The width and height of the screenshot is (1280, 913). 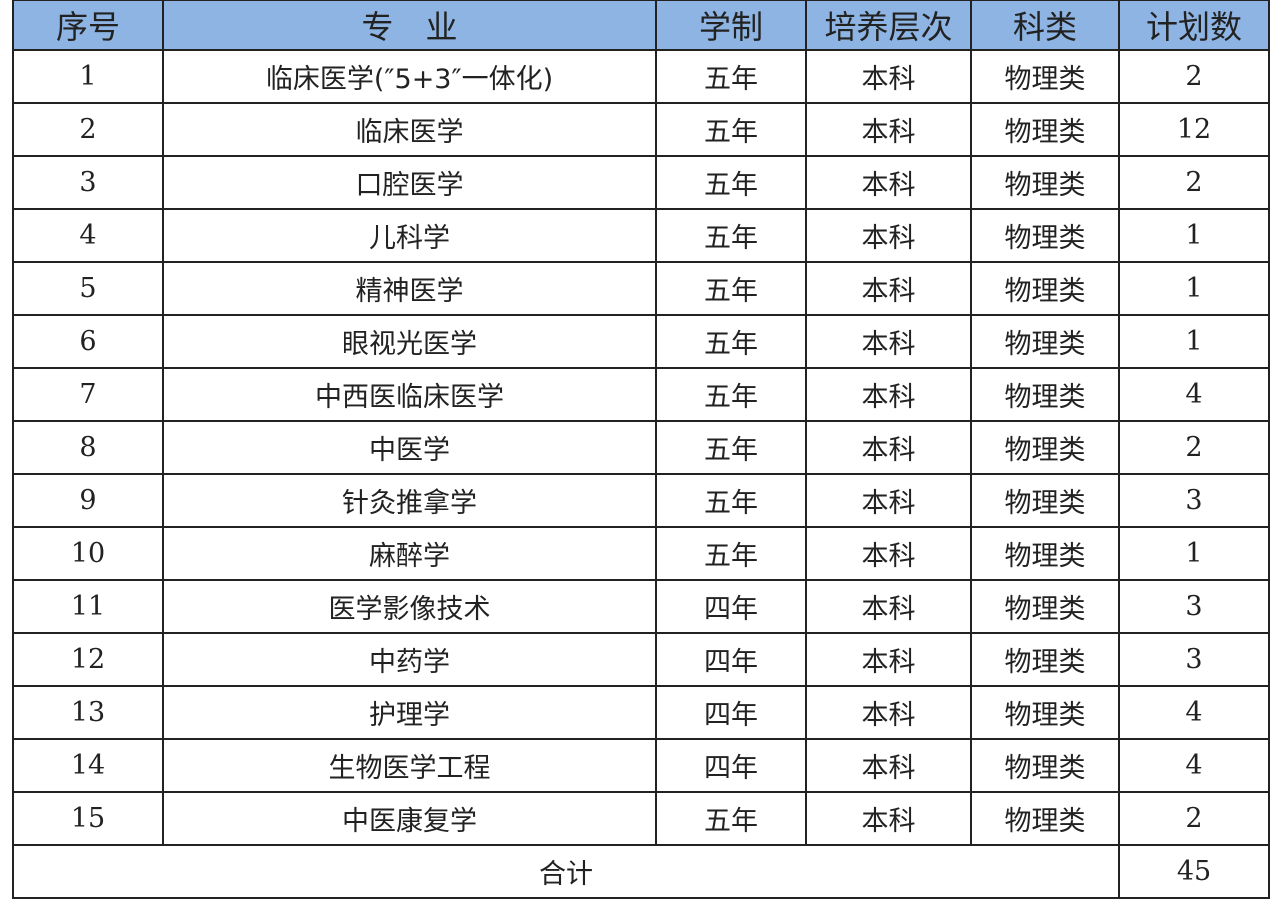 I want to click on cell-index: 13, so click(x=88, y=712).